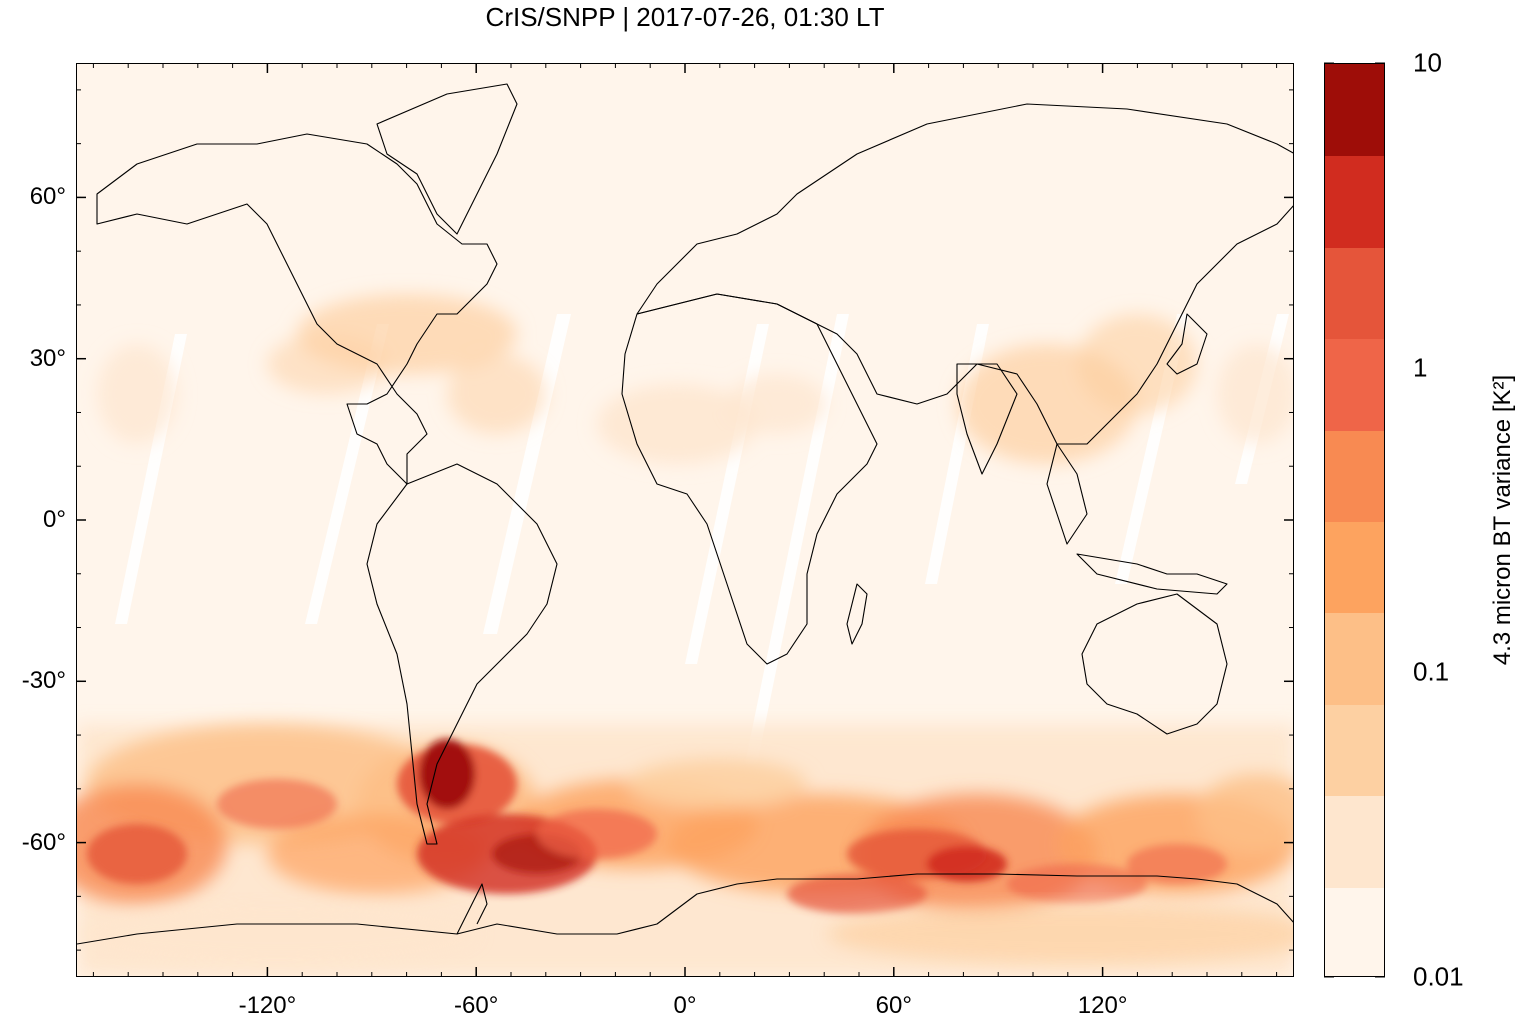 The height and width of the screenshot is (1020, 1522). What do you see at coordinates (47, 358) in the screenshot?
I see `y-tick-label: 30°` at bounding box center [47, 358].